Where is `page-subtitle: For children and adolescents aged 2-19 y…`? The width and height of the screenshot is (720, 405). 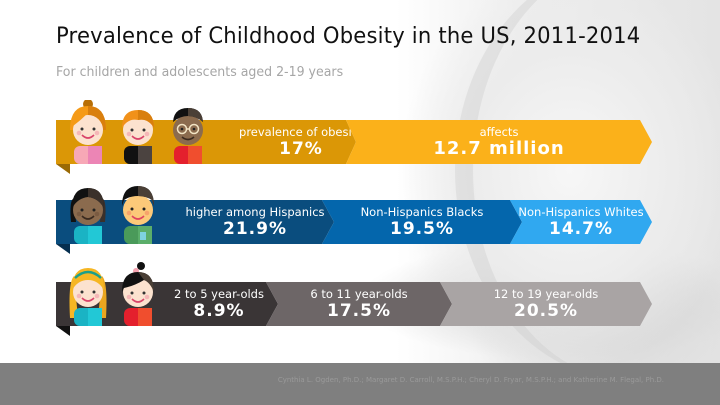 page-subtitle: For children and adolescents aged 2-19 y… is located at coordinates (200, 72).